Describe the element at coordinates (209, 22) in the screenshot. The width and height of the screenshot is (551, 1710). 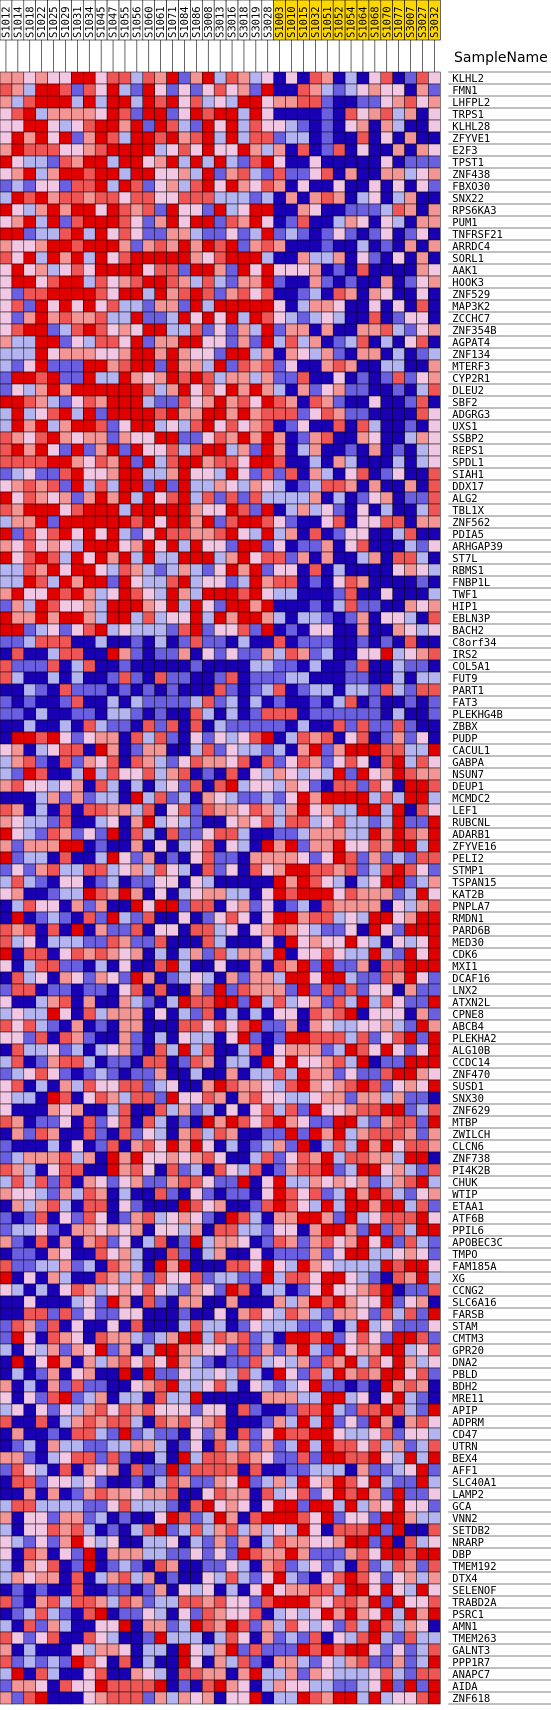
I see `sample-label: S3008` at that location.